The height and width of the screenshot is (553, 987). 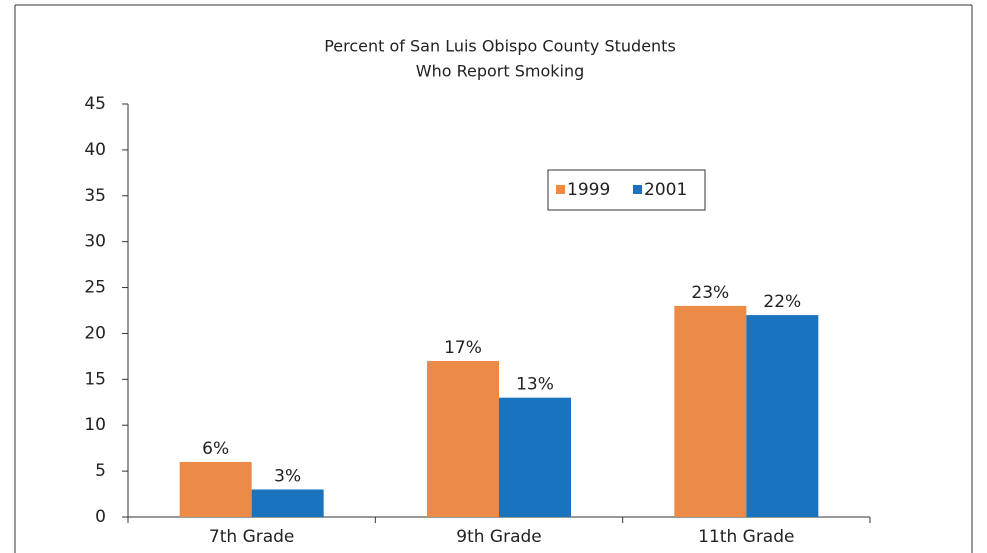 What do you see at coordinates (500, 71) in the screenshot?
I see `chart-title: Who Report Smoking` at bounding box center [500, 71].